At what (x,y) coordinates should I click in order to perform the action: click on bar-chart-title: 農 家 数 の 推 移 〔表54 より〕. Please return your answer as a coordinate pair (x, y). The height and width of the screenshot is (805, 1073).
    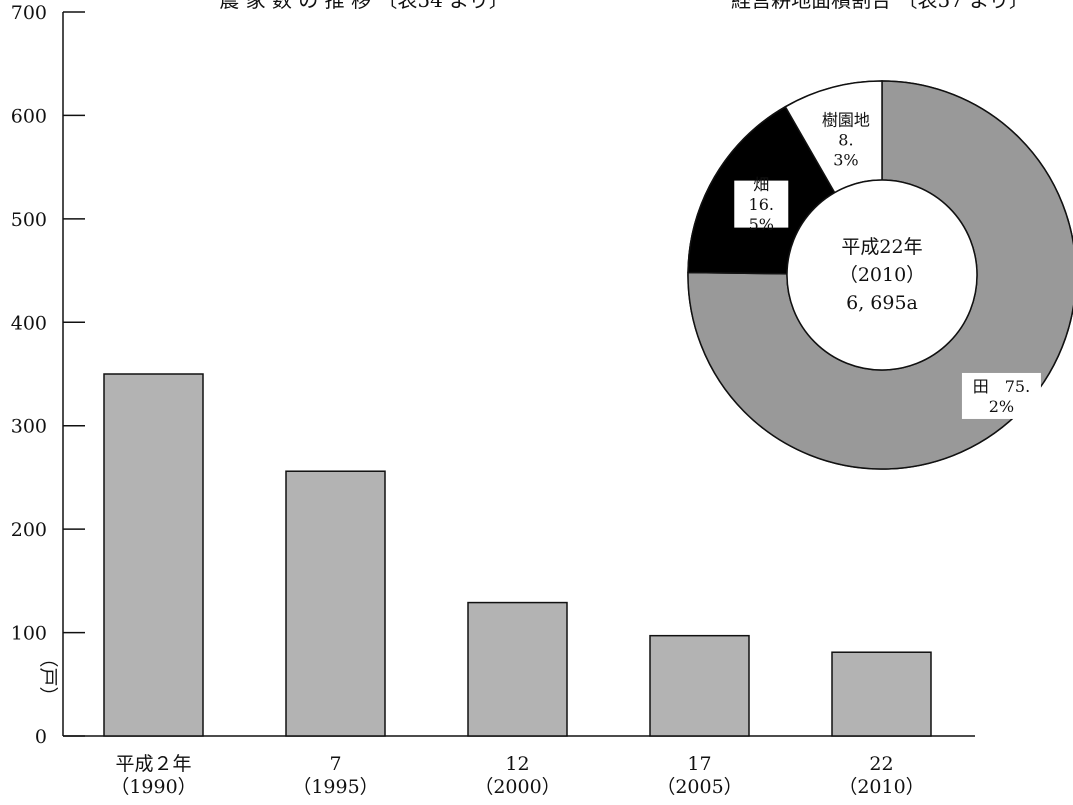
    Looking at the image, I should click on (364, 6).